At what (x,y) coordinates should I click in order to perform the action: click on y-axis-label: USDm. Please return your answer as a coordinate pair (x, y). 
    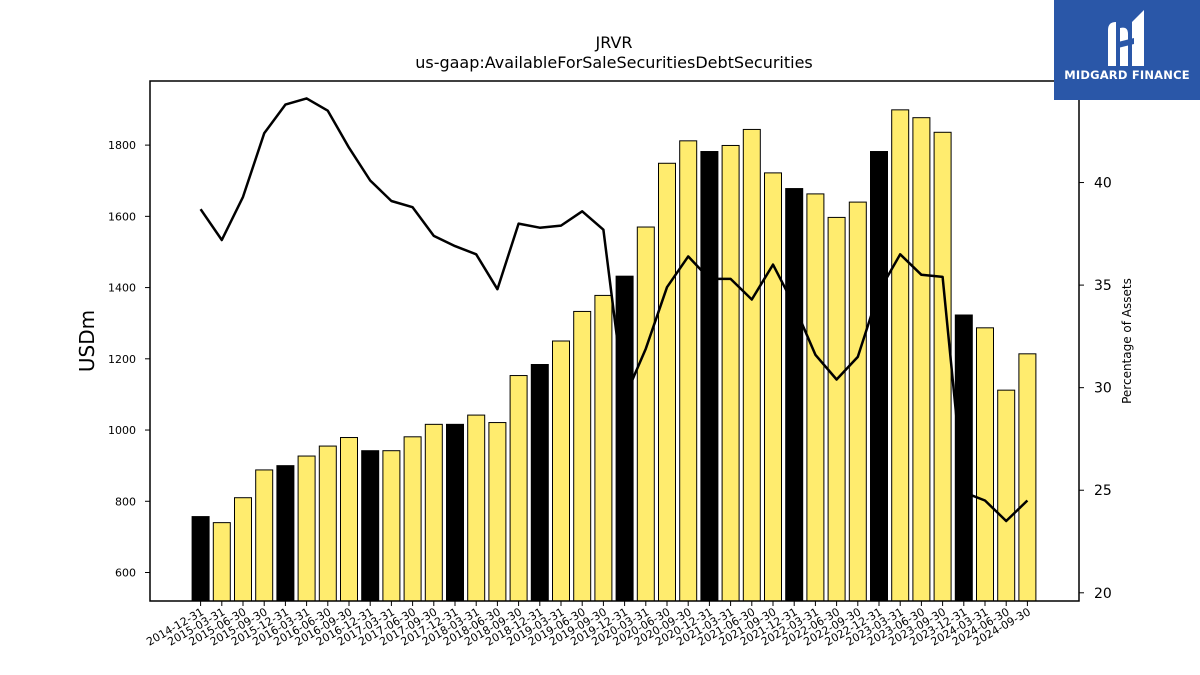
    Looking at the image, I should click on (87, 341).